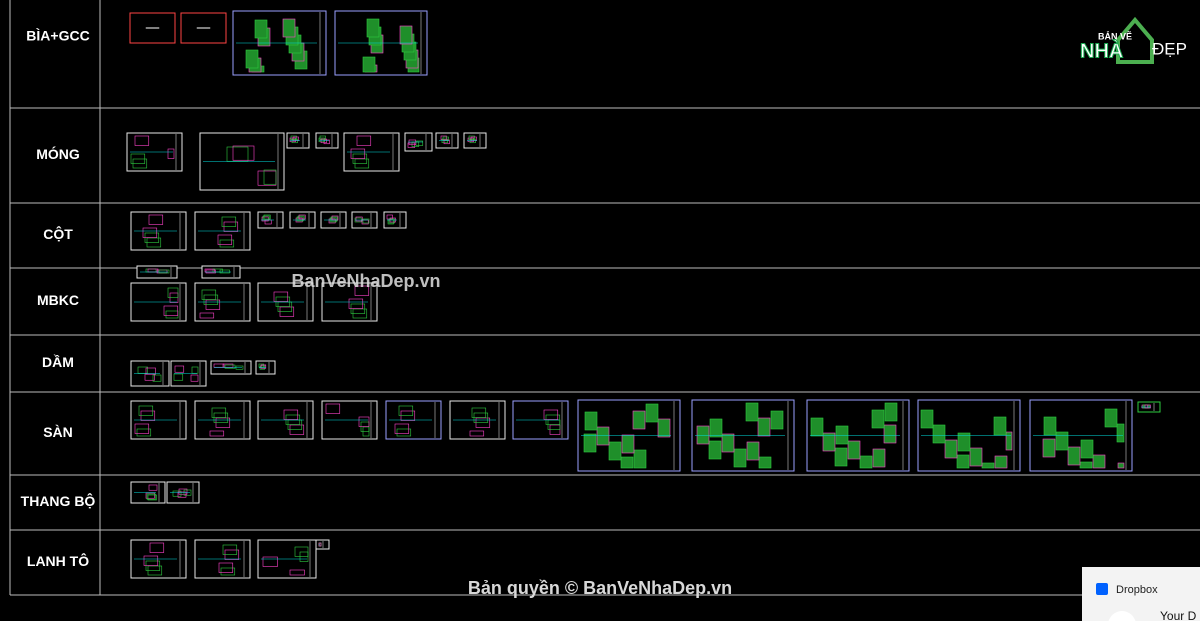 Image resolution: width=1200 pixels, height=621 pixels. What do you see at coordinates (57, 36) in the screenshot?
I see `row-label: BÌA+GCC` at bounding box center [57, 36].